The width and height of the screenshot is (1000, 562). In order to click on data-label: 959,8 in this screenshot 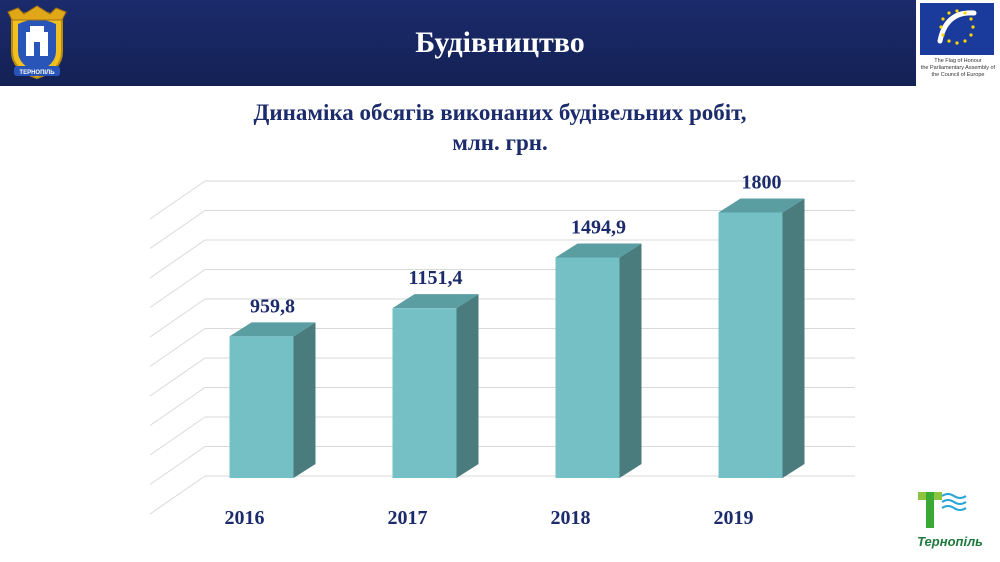, I will do `click(272, 306)`.